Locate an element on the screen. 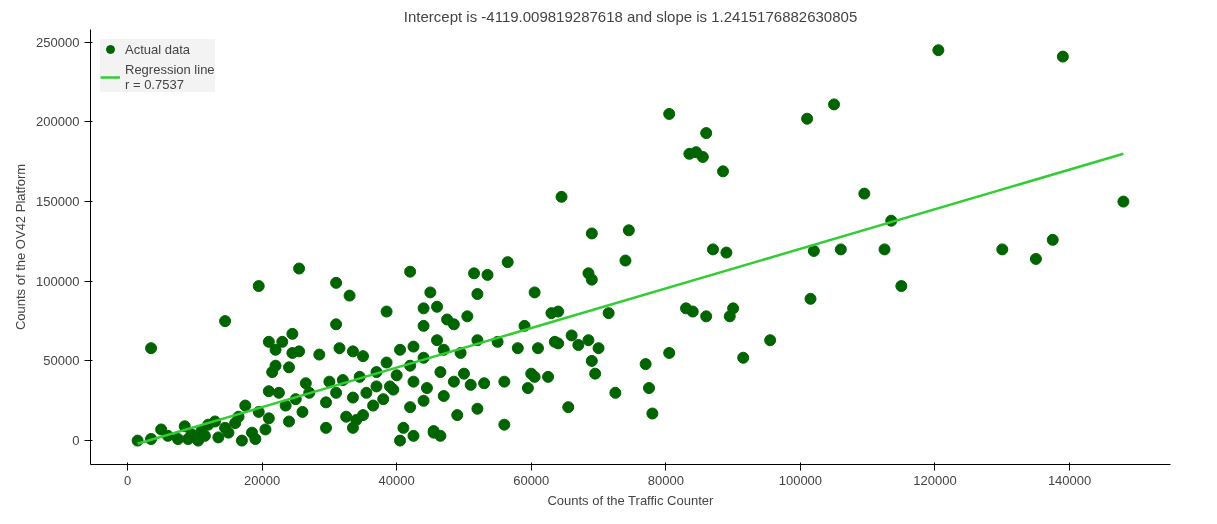 Image resolution: width=1217 pixels, height=524 pixels. y-tick-label: 200000 is located at coordinates (58, 122).